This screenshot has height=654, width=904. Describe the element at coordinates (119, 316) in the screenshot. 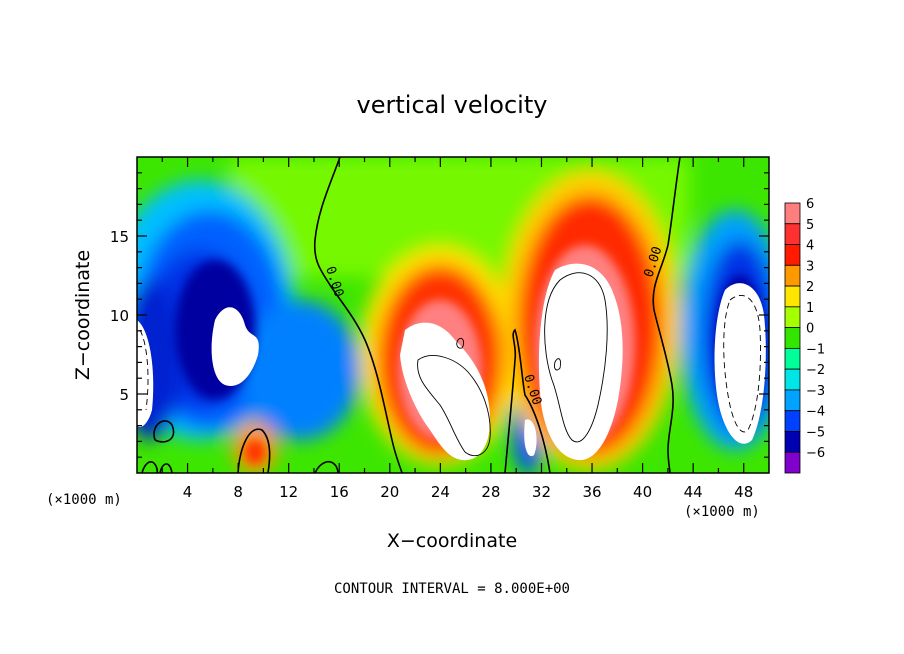

I see `y-tick-label: 10` at that location.